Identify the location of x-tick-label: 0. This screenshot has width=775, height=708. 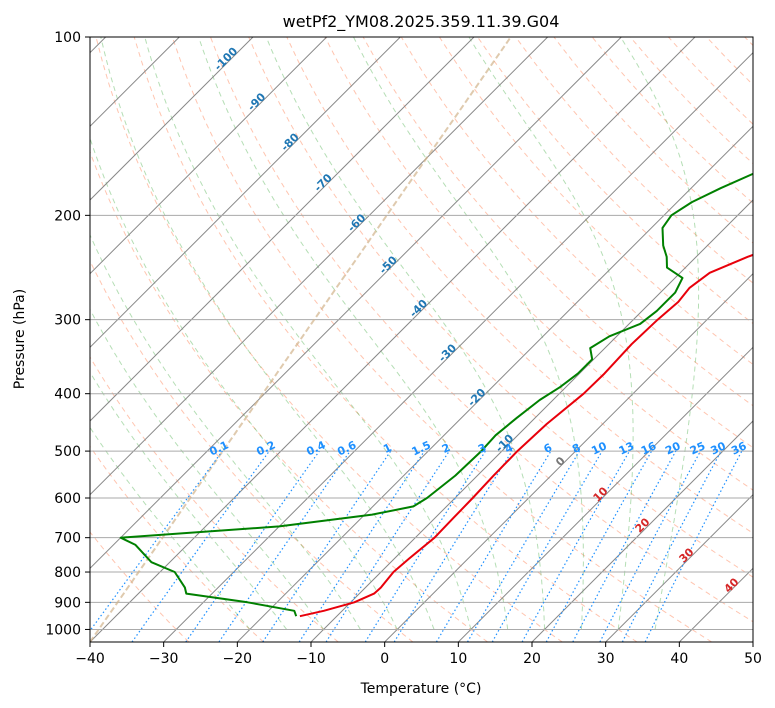
(384, 659).